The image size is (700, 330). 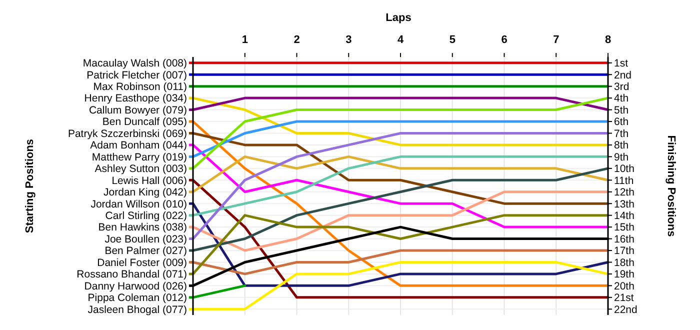 What do you see at coordinates (140, 169) in the screenshot?
I see `legend-label: Ashley Sutton (003)` at bounding box center [140, 169].